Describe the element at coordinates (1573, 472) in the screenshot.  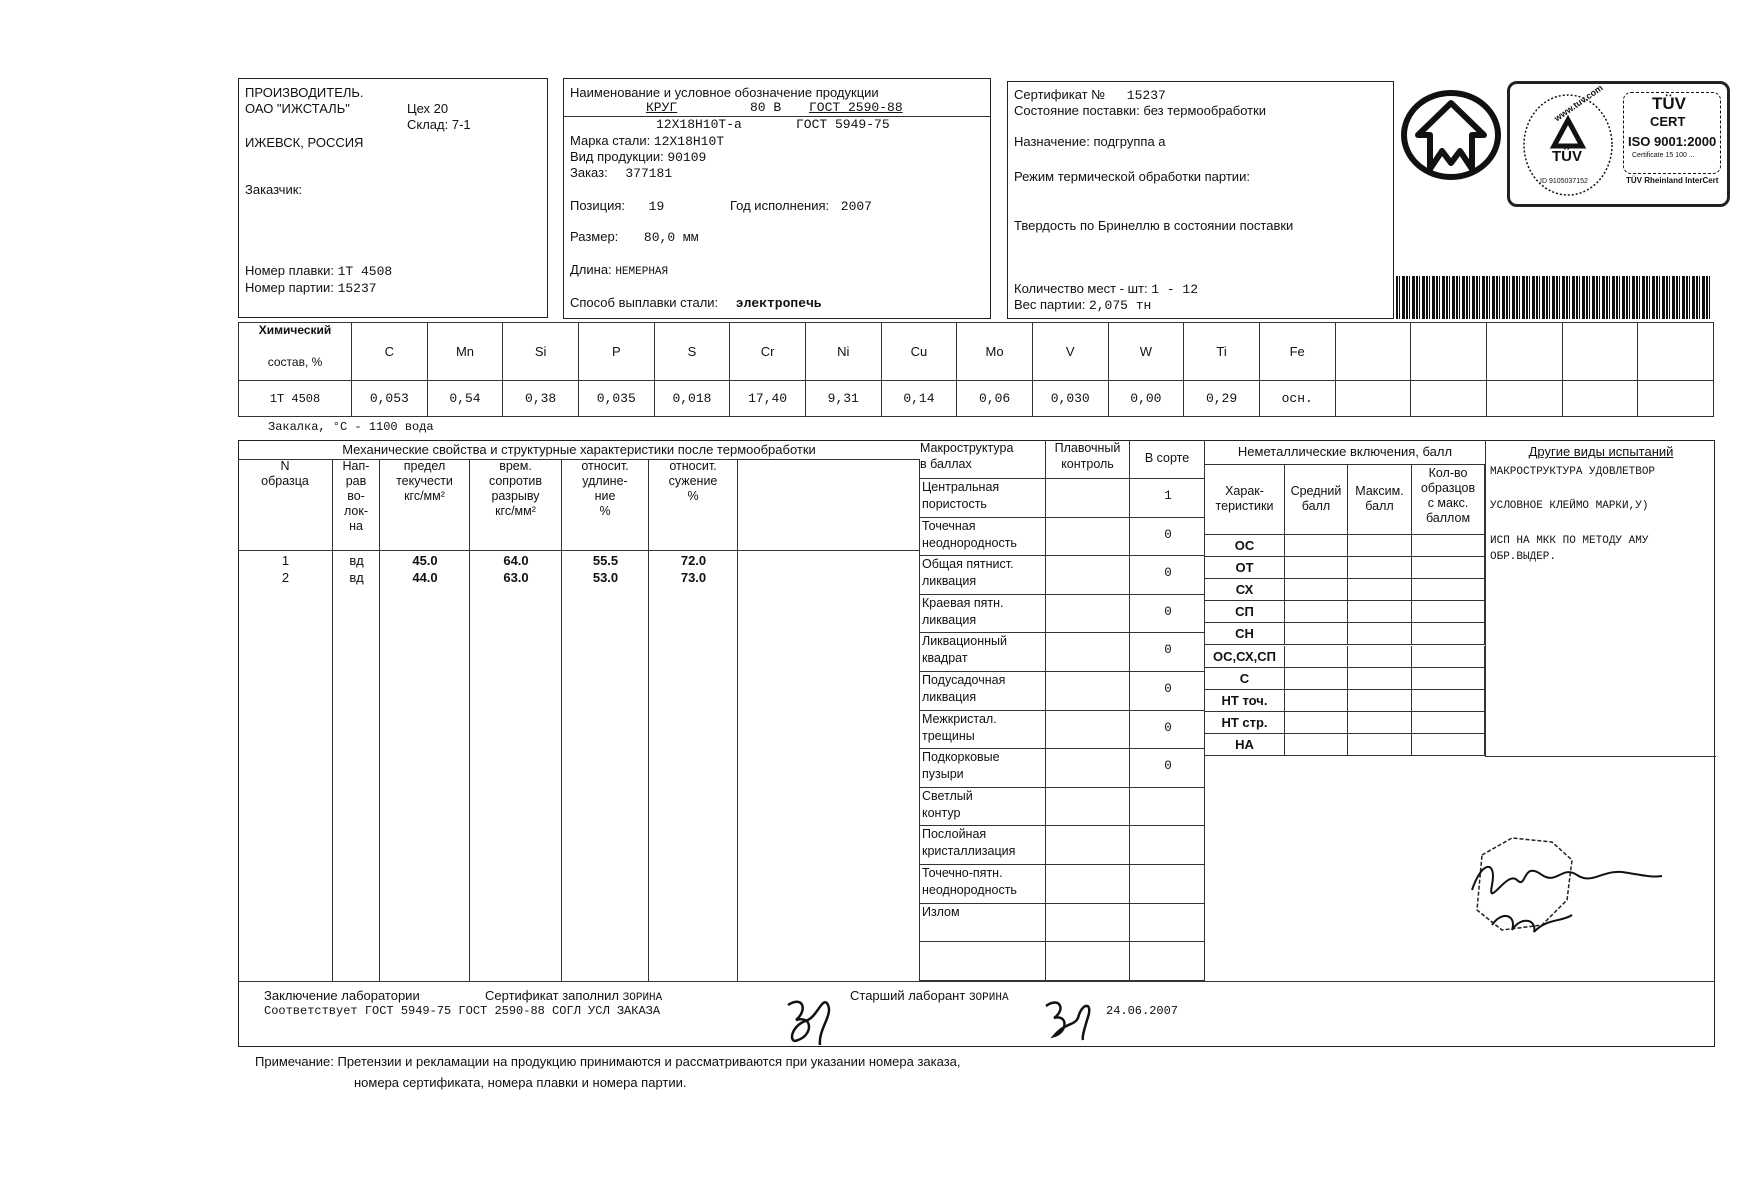
I see `other-test-line: МАКРОСТРУКТУРА УДОВЛЕТВОР` at that location.